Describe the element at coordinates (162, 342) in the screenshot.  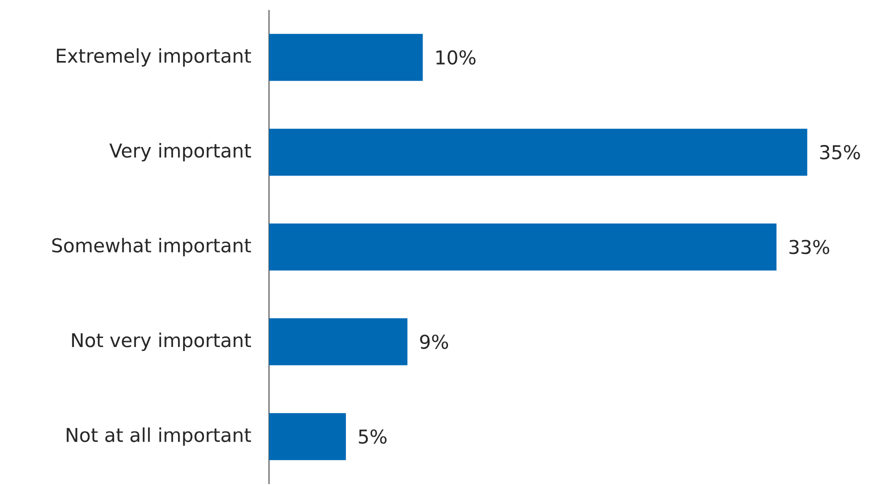
I see `y-tick-label: Not very important` at that location.